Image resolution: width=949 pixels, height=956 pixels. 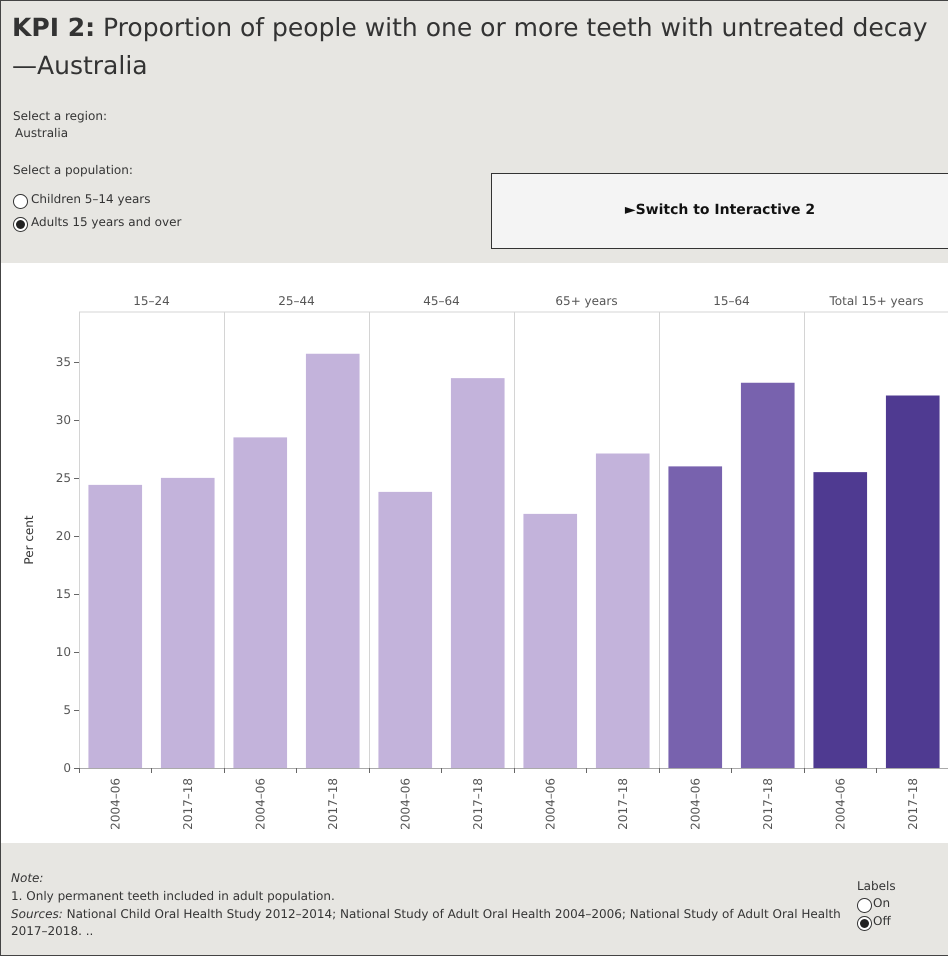 I want to click on text: Note:, so click(x=27, y=878).